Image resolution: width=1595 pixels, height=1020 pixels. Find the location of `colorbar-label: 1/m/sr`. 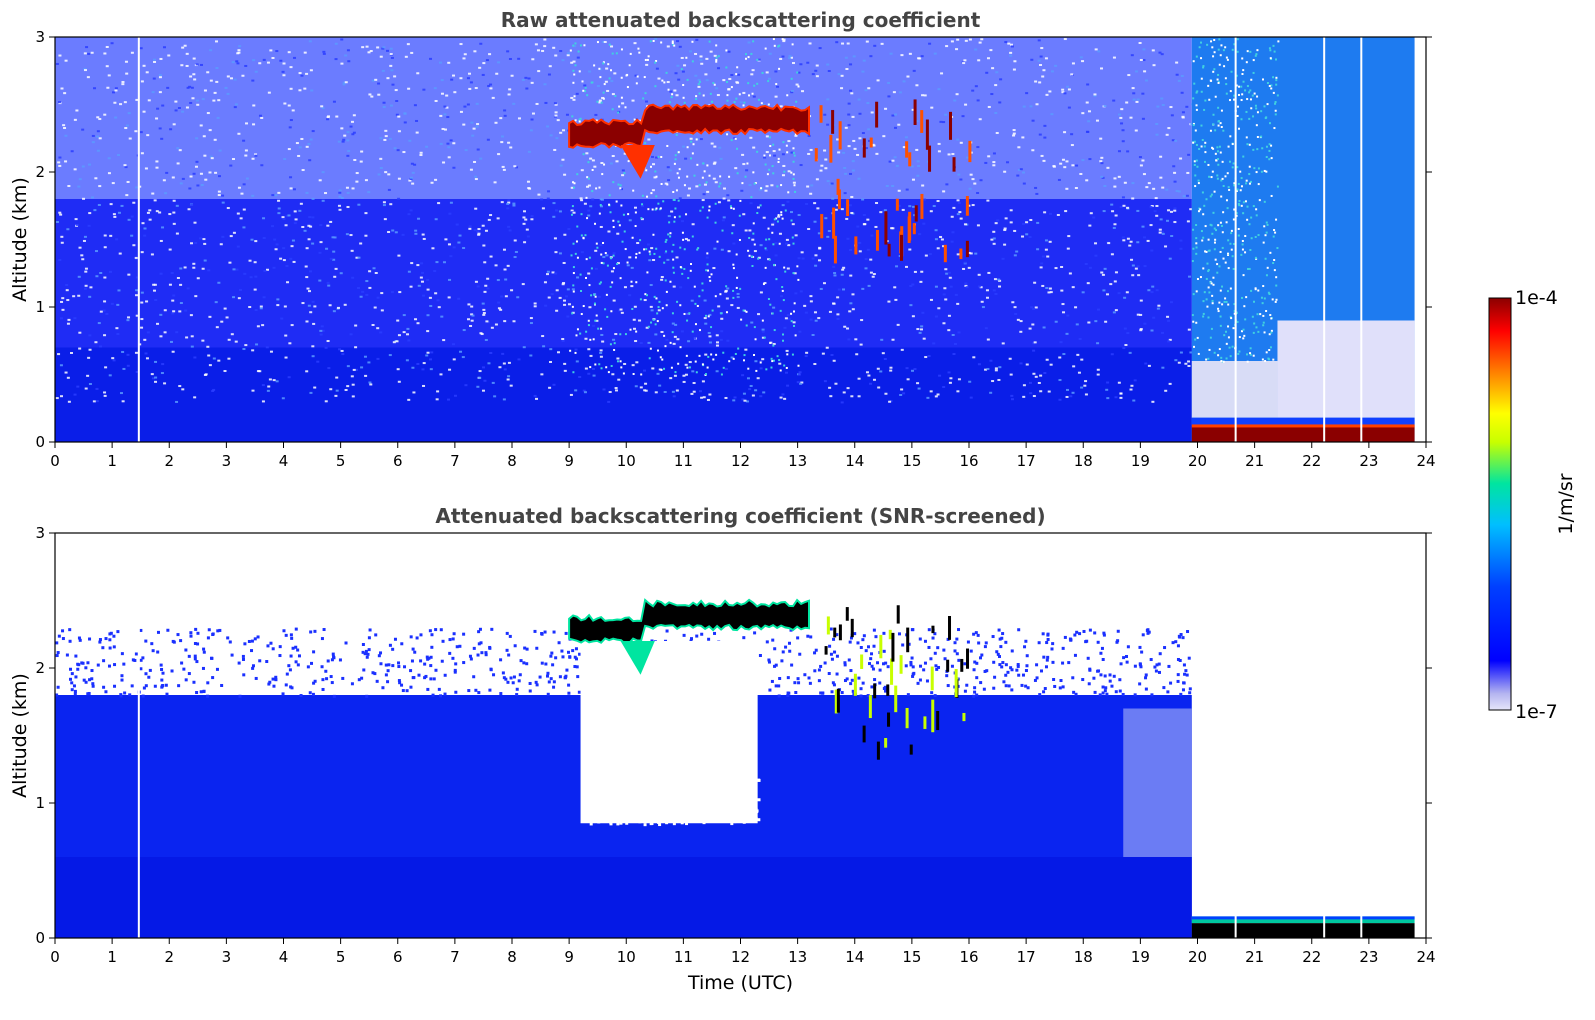

colorbar-label: 1/m/sr is located at coordinates (1566, 503).